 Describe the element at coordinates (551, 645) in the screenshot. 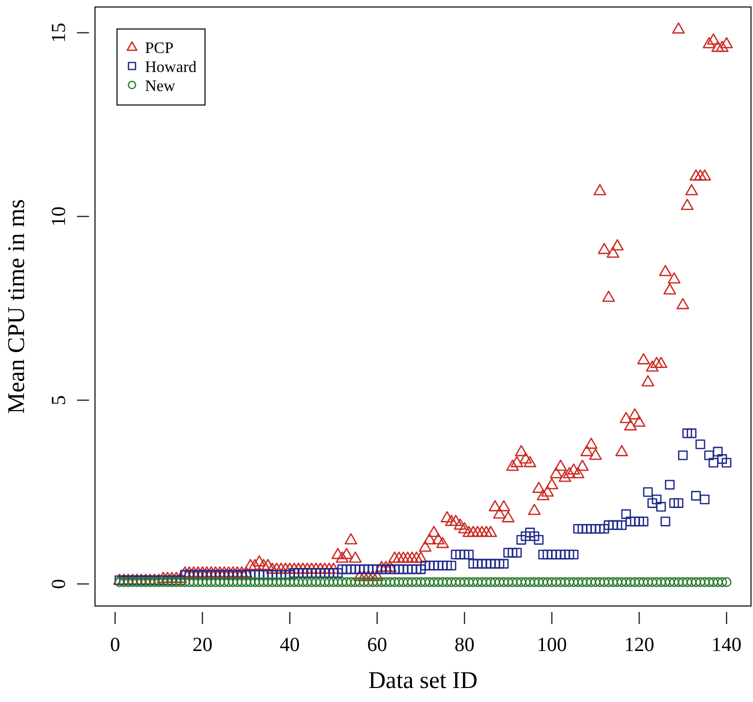

I see `x-tick-label: 100` at that location.